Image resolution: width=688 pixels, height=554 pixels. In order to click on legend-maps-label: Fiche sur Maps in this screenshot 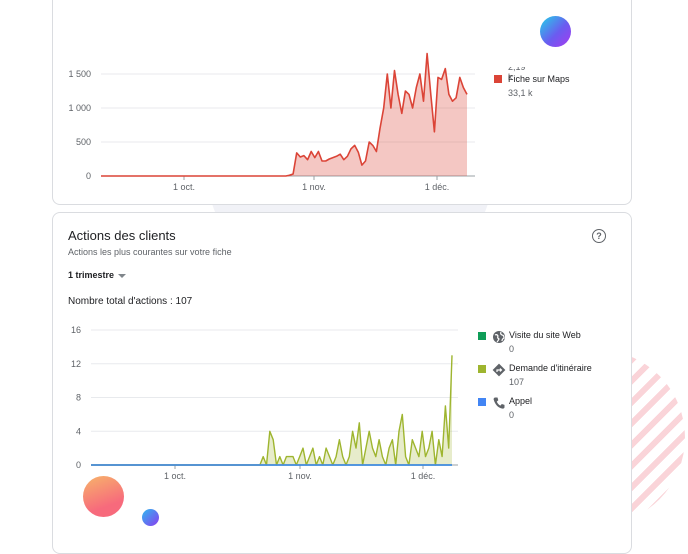, I will do `click(539, 79)`.